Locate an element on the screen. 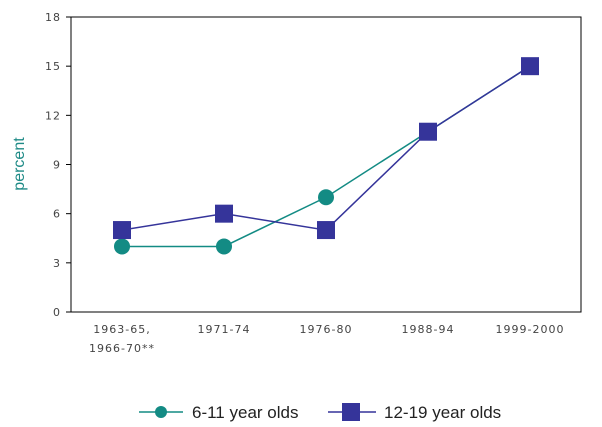  y-tick-label: 12 is located at coordinates (53, 115).